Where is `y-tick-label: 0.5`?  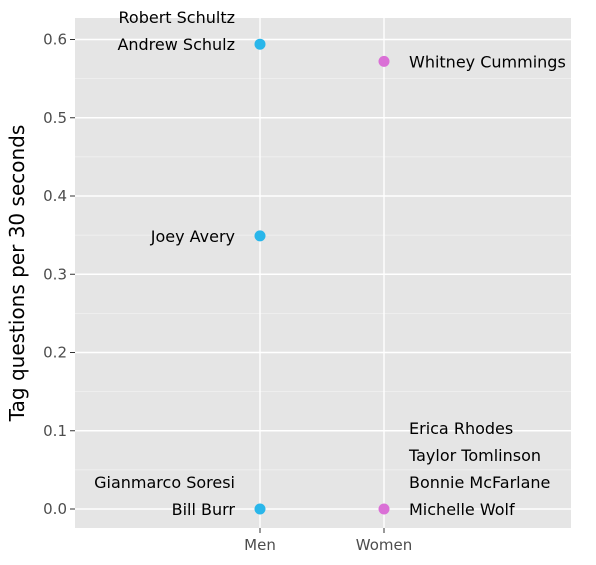
y-tick-label: 0.5 is located at coordinates (55, 118).